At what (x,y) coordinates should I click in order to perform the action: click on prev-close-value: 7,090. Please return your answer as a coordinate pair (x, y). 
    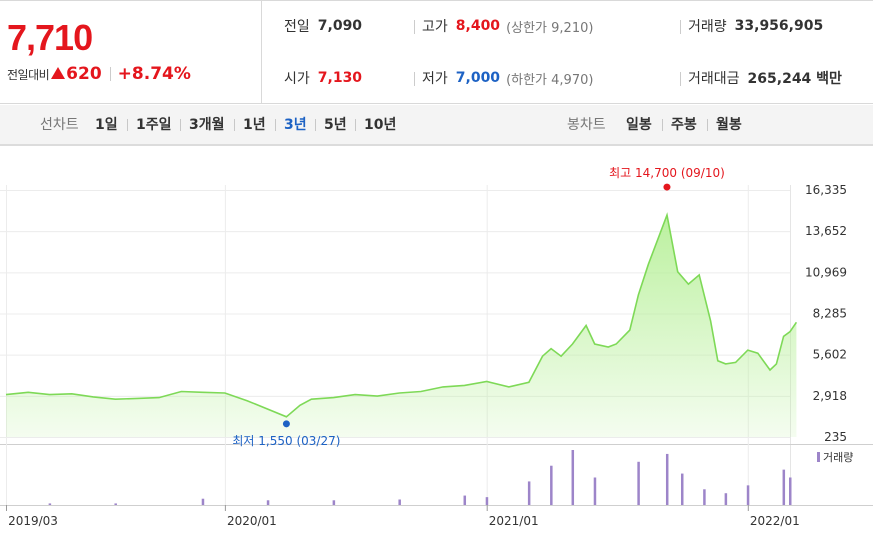
    Looking at the image, I should click on (340, 26).